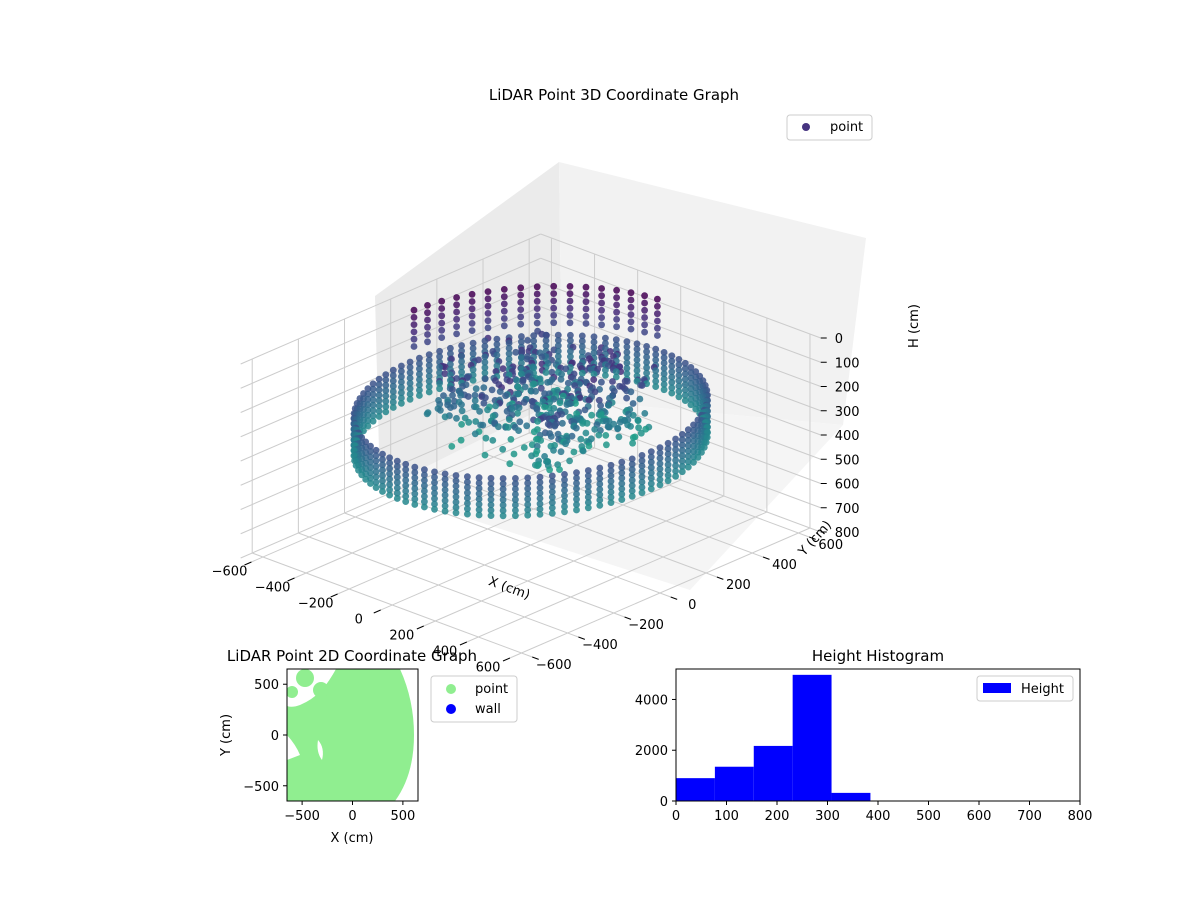 This screenshot has width=1200, height=900. What do you see at coordinates (646, 625) in the screenshot?
I see `y-tick-label-3d: −200` at bounding box center [646, 625].